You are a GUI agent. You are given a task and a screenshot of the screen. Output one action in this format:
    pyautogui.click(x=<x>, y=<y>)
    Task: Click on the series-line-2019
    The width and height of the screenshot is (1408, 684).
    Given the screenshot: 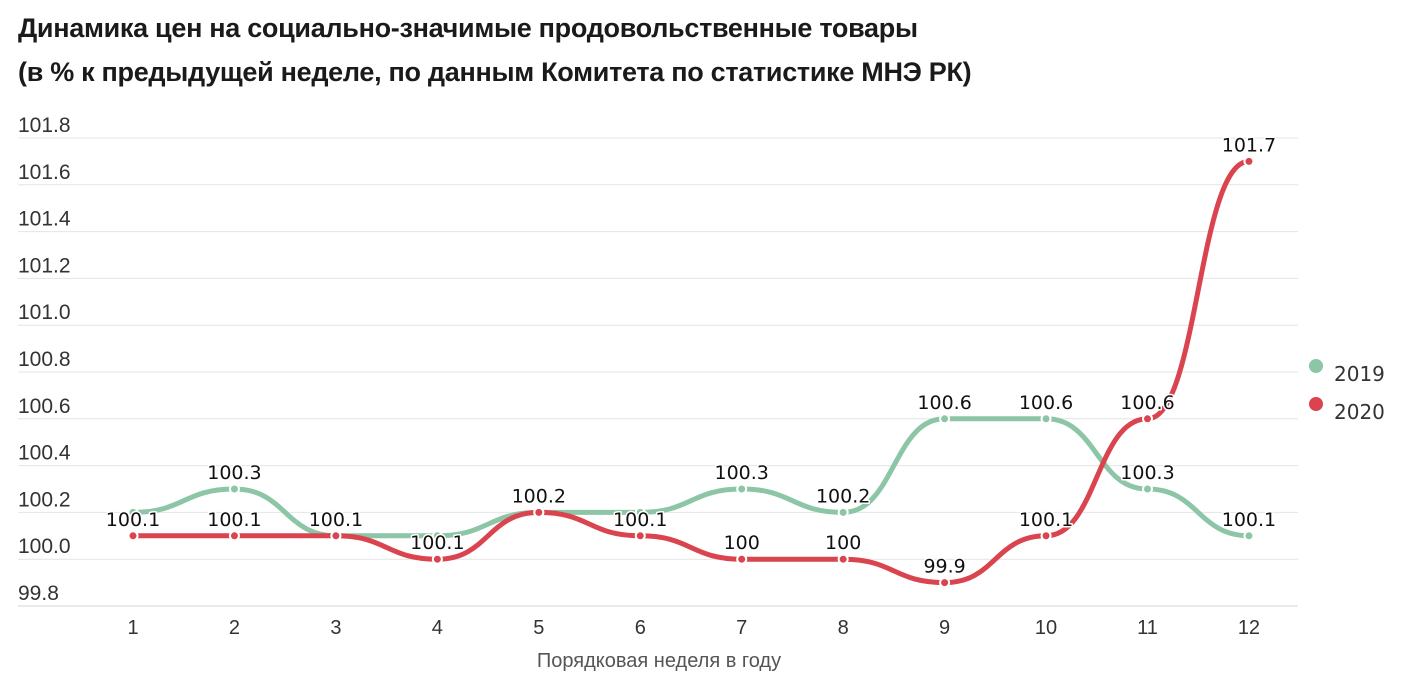 What is the action you would take?
    pyautogui.click(x=691, y=477)
    